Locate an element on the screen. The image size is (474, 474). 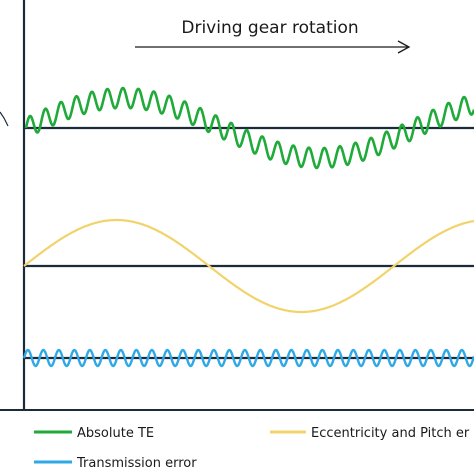
rotation-label: Driving gear rotation is located at coordinates (269, 28).